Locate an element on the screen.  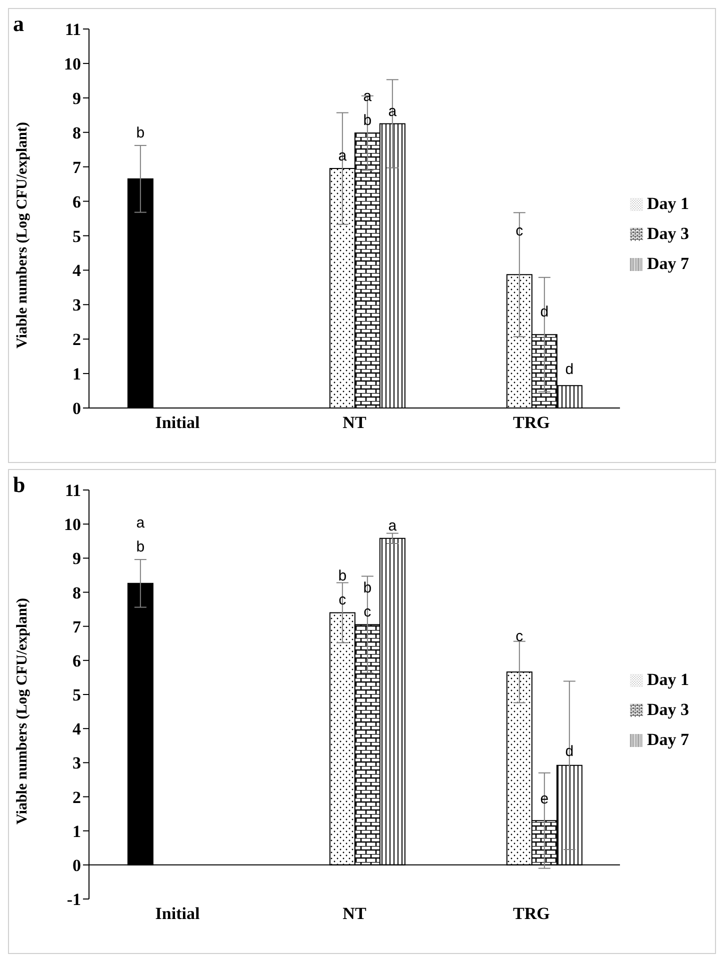
y-tick-label: -1 is located at coordinates (73, 900).